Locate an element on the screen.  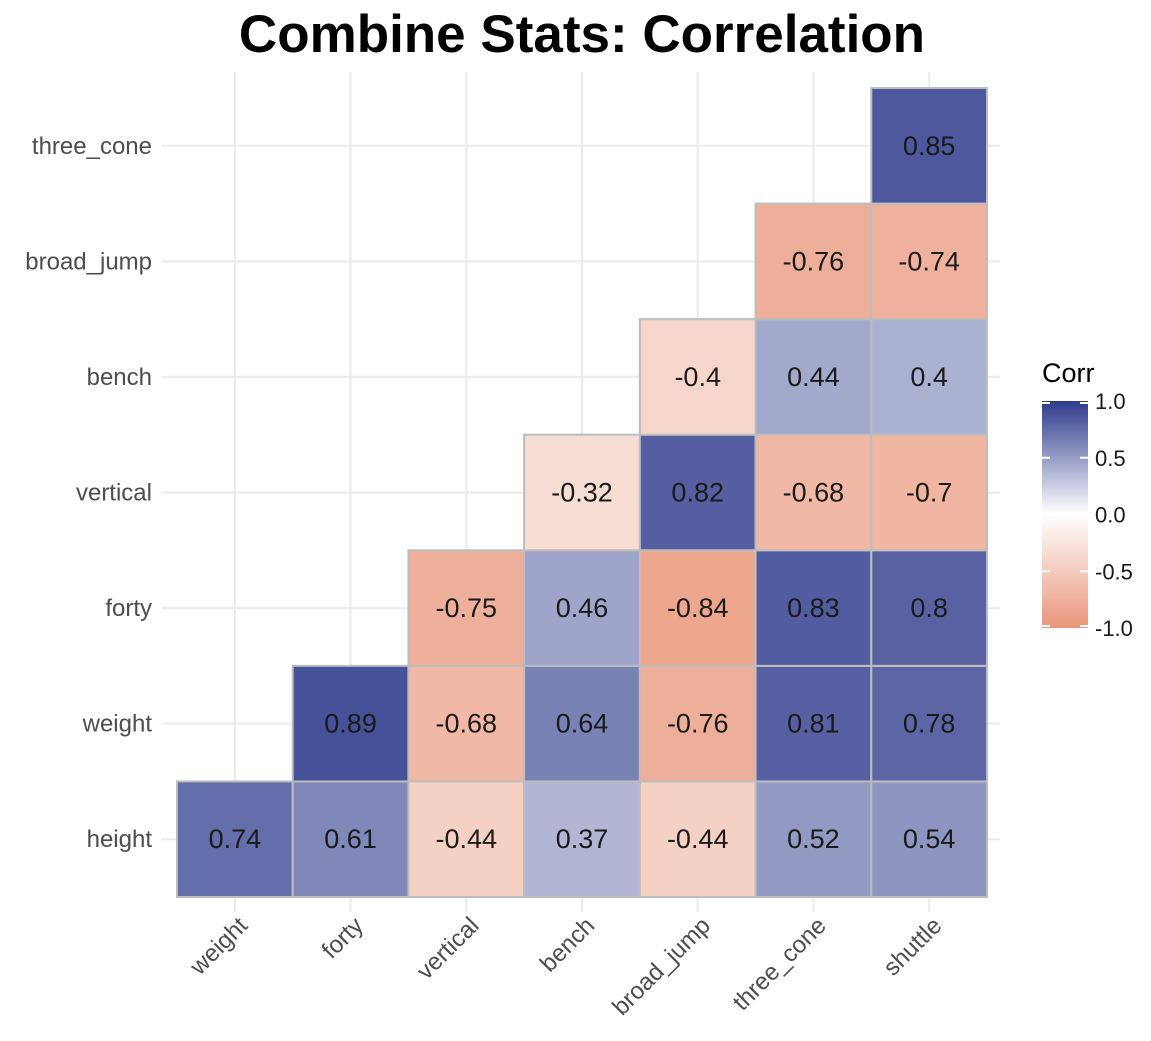
cell-value-label: 0.78 is located at coordinates (929, 724).